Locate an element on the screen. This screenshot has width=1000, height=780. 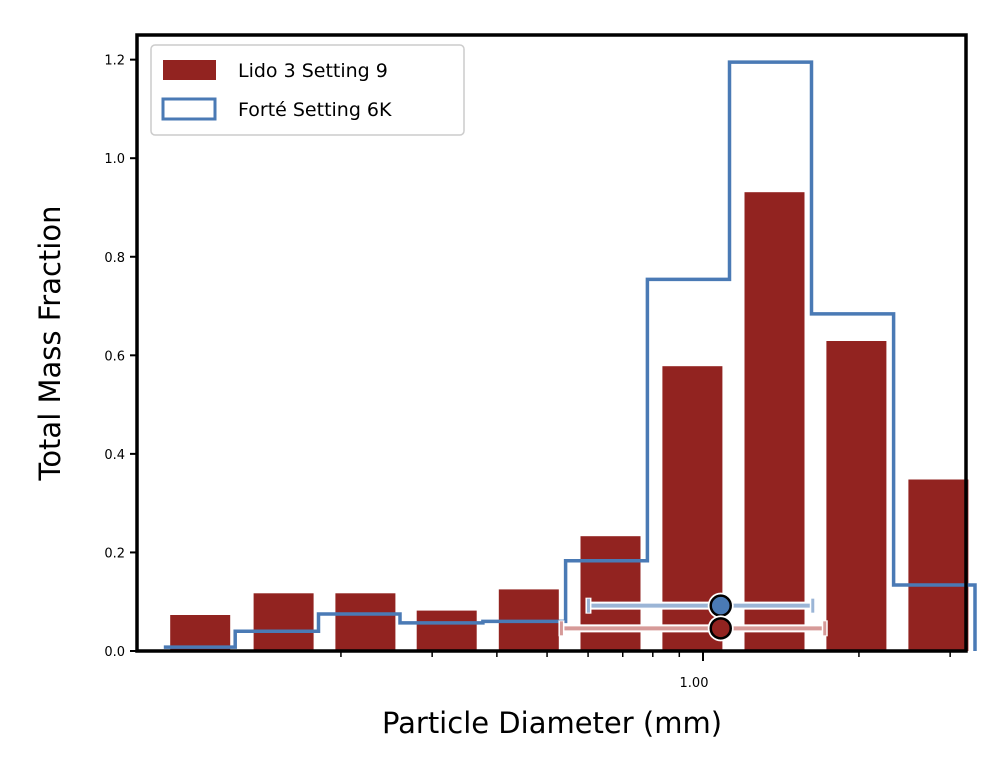
y-tick-label-2: 0.4 is located at coordinates (114, 455).